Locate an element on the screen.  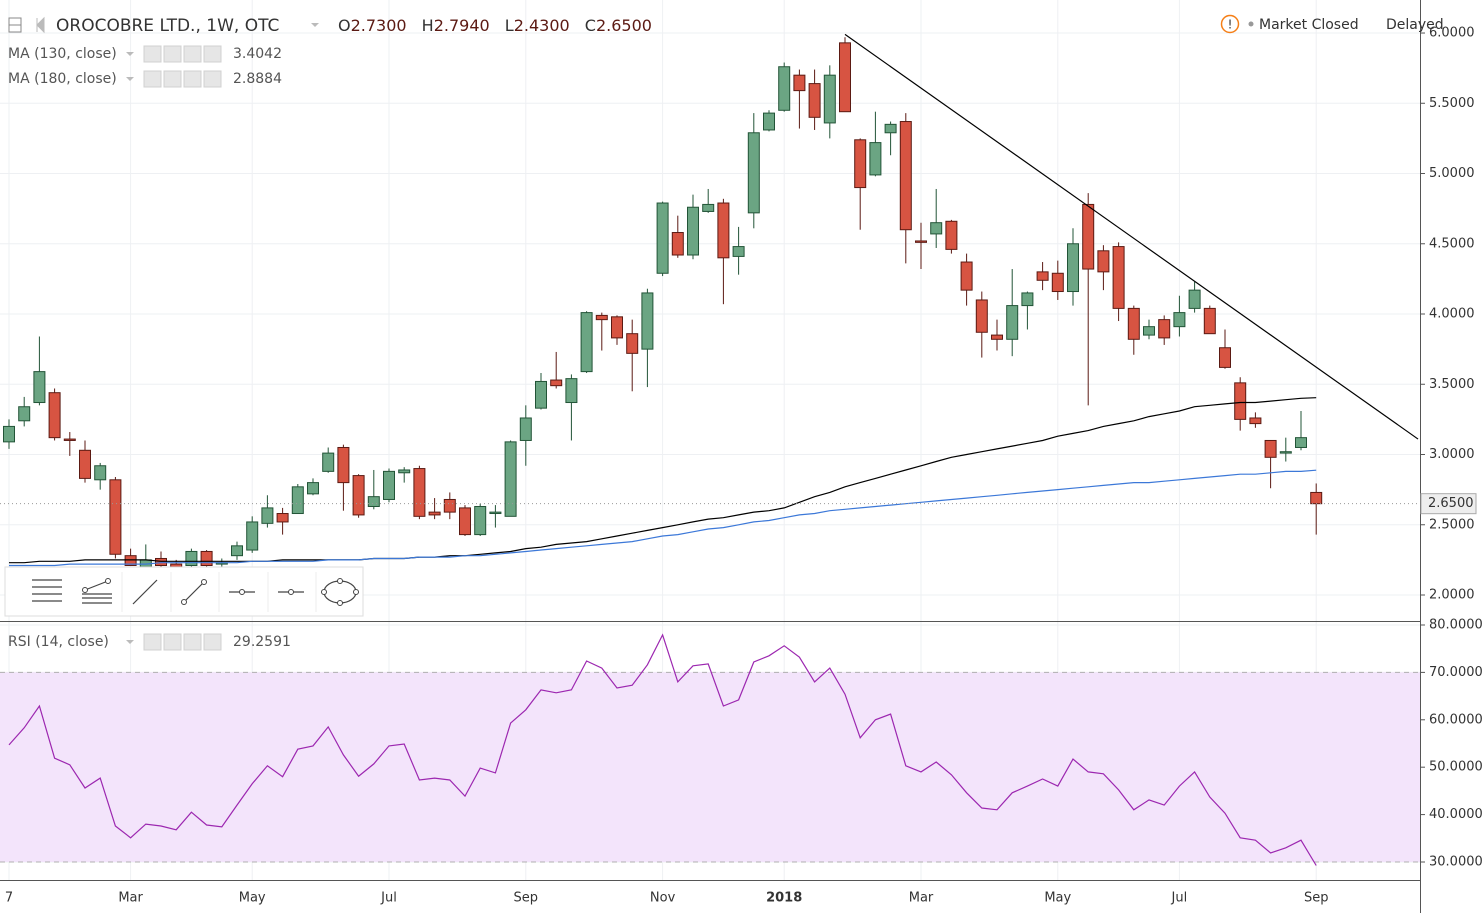
tool-trend-line is located at coordinates (145, 592).